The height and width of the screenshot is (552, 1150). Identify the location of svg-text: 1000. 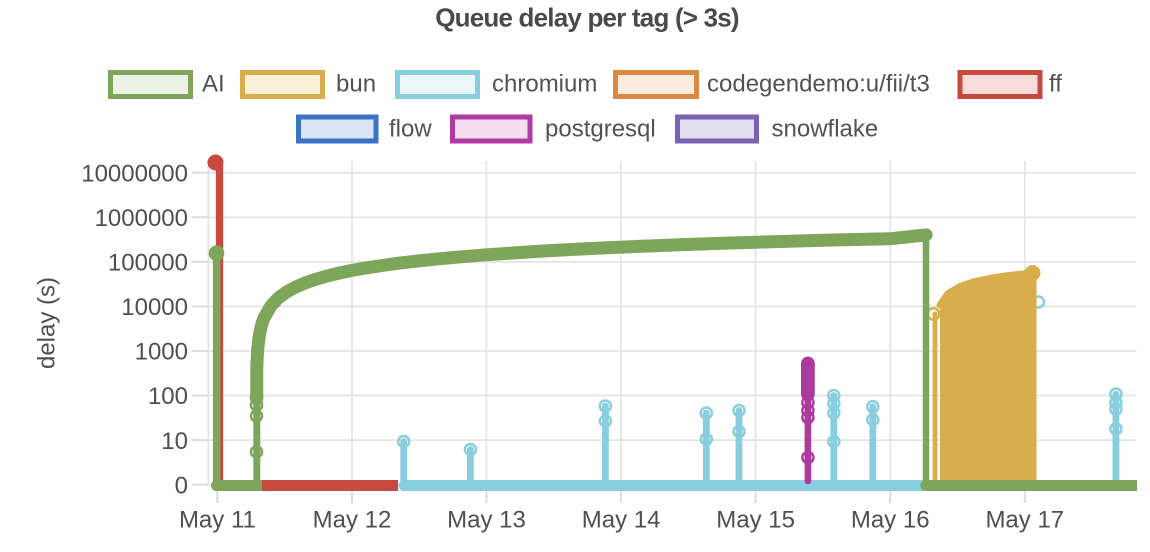
(161, 352).